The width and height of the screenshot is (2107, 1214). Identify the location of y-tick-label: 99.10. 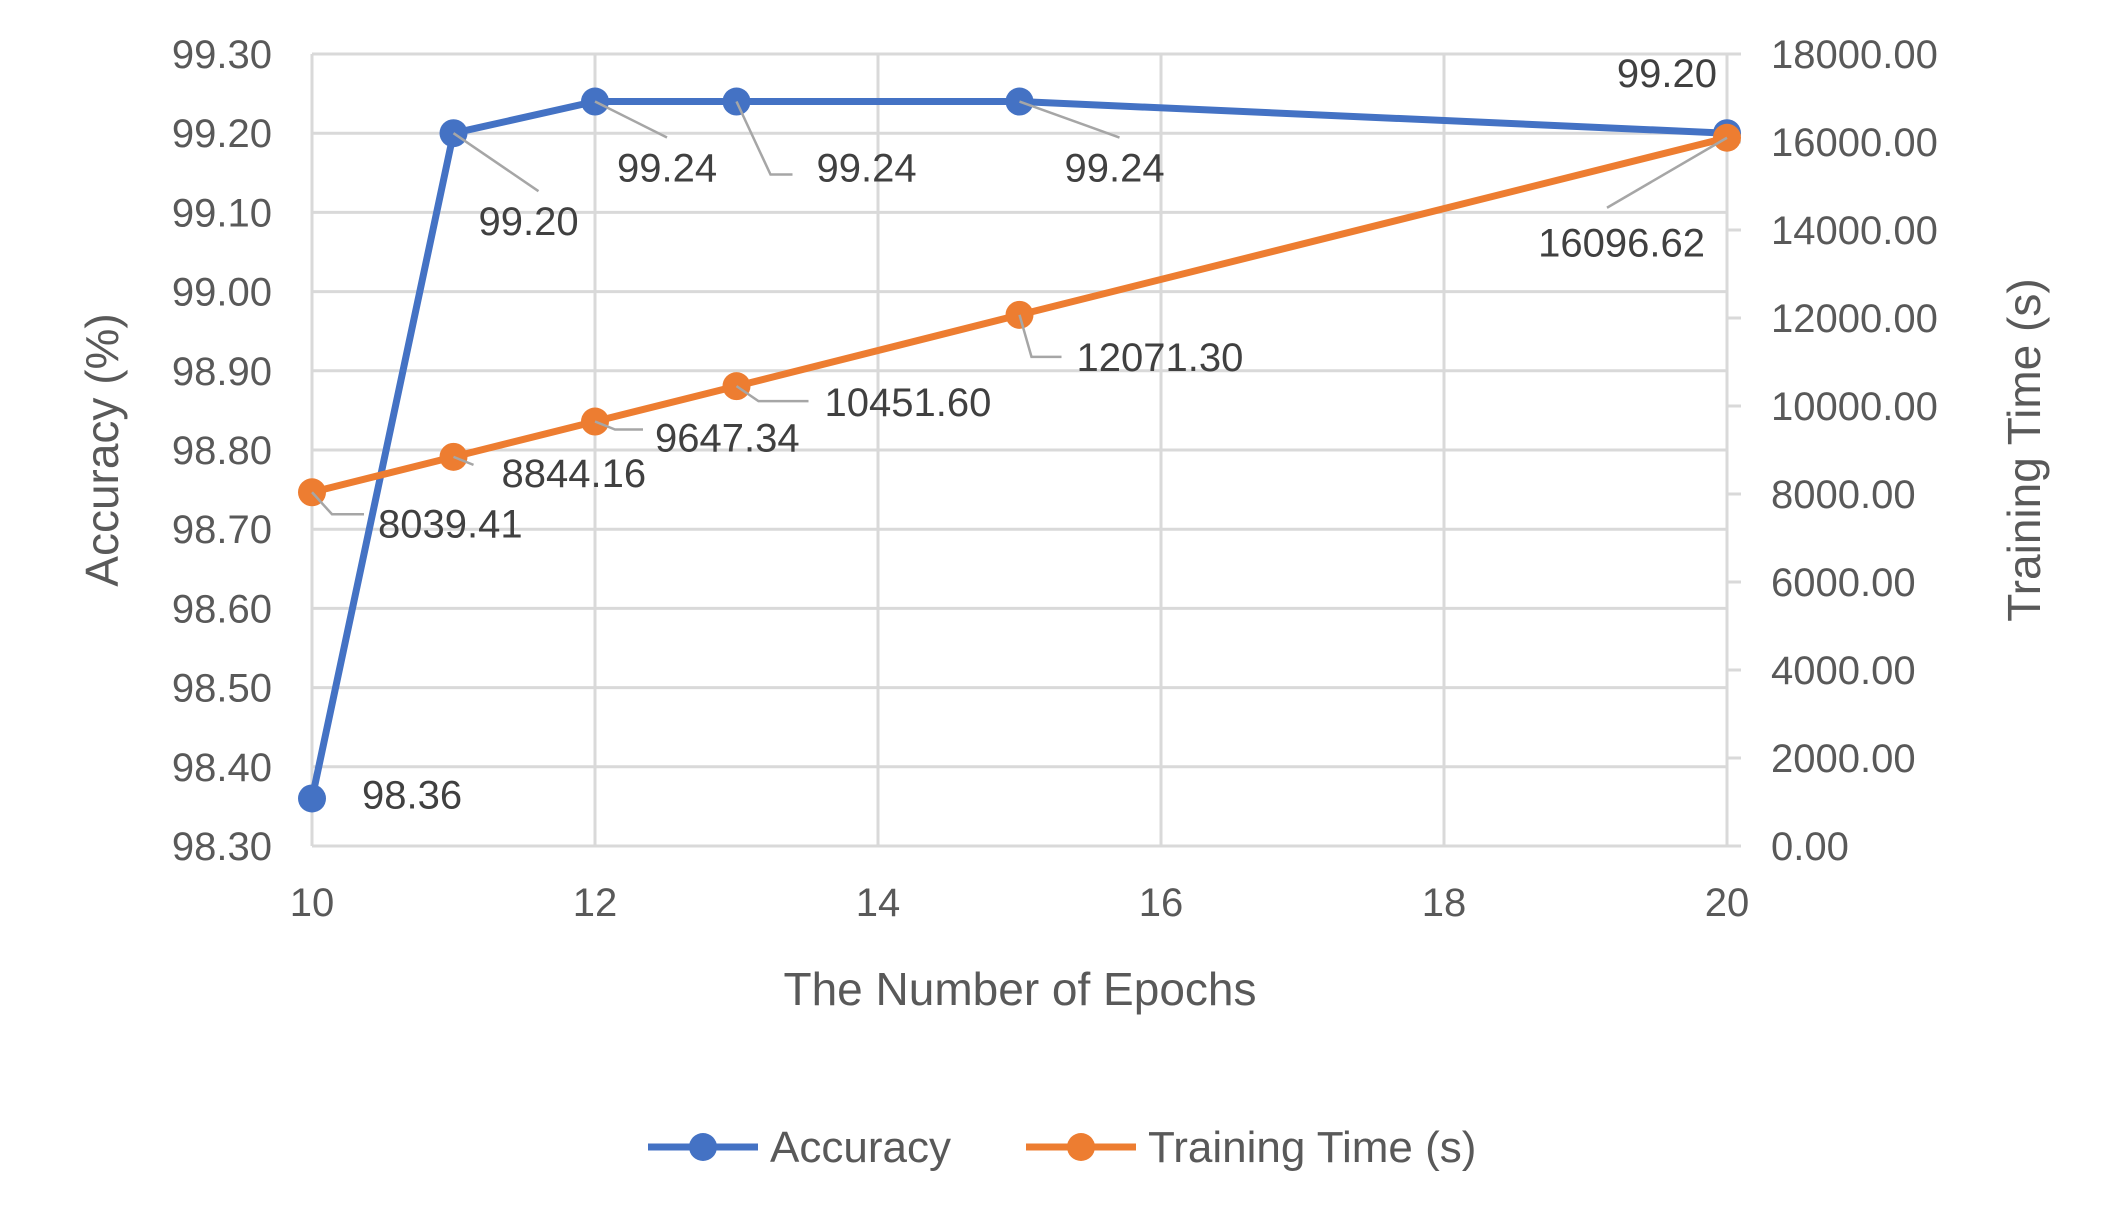
(222, 213).